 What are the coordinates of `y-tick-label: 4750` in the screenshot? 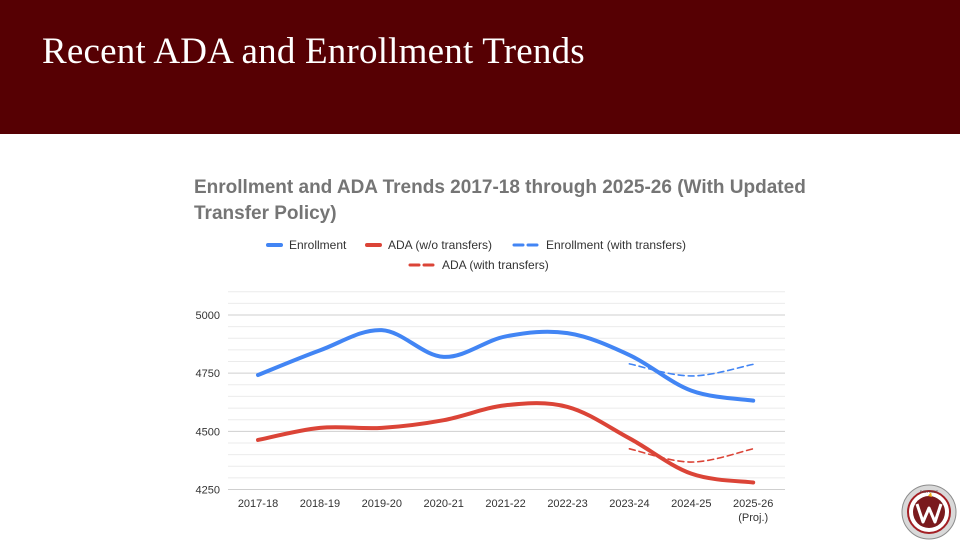 It's located at (208, 374).